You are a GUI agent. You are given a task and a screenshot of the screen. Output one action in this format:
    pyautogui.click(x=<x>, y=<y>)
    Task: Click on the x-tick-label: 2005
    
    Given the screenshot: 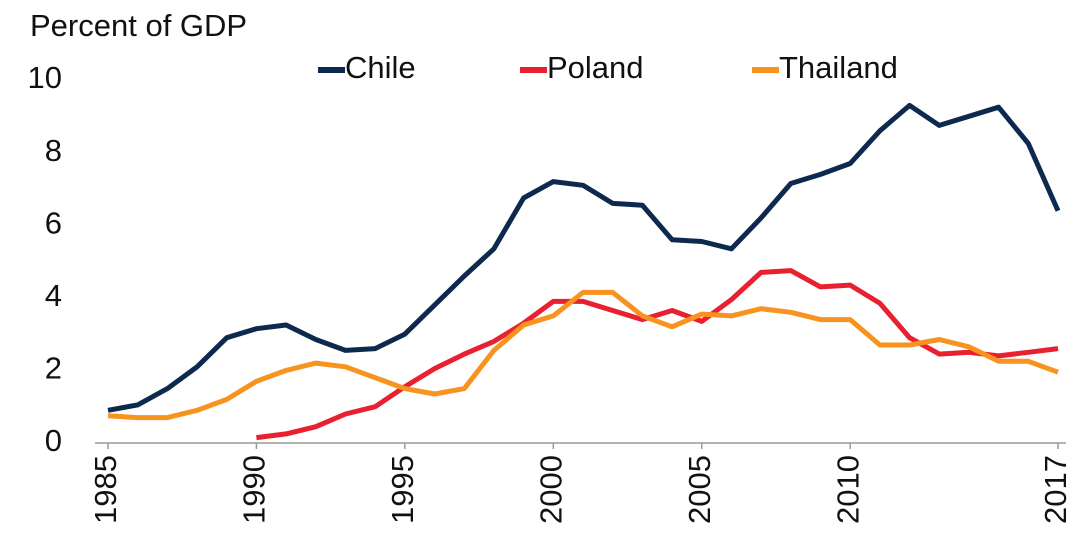 What is the action you would take?
    pyautogui.click(x=699, y=489)
    